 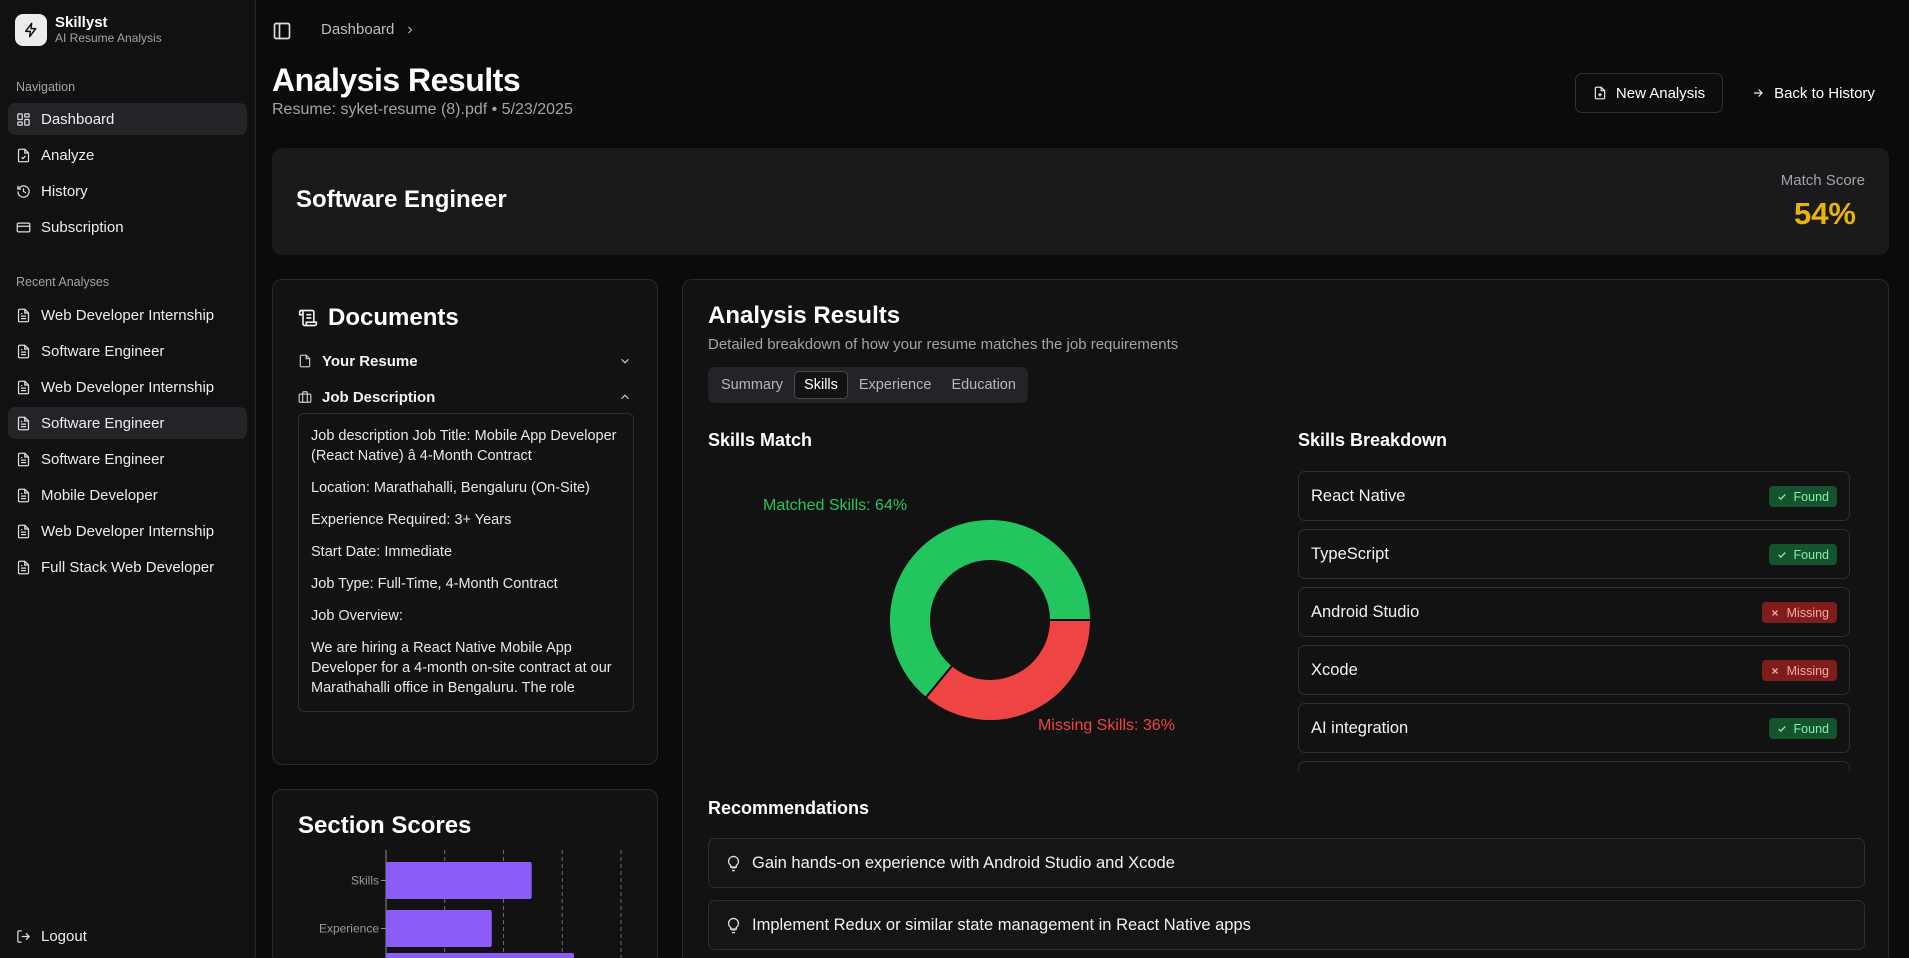 I want to click on skills-match-title: Skills Match, so click(x=760, y=440).